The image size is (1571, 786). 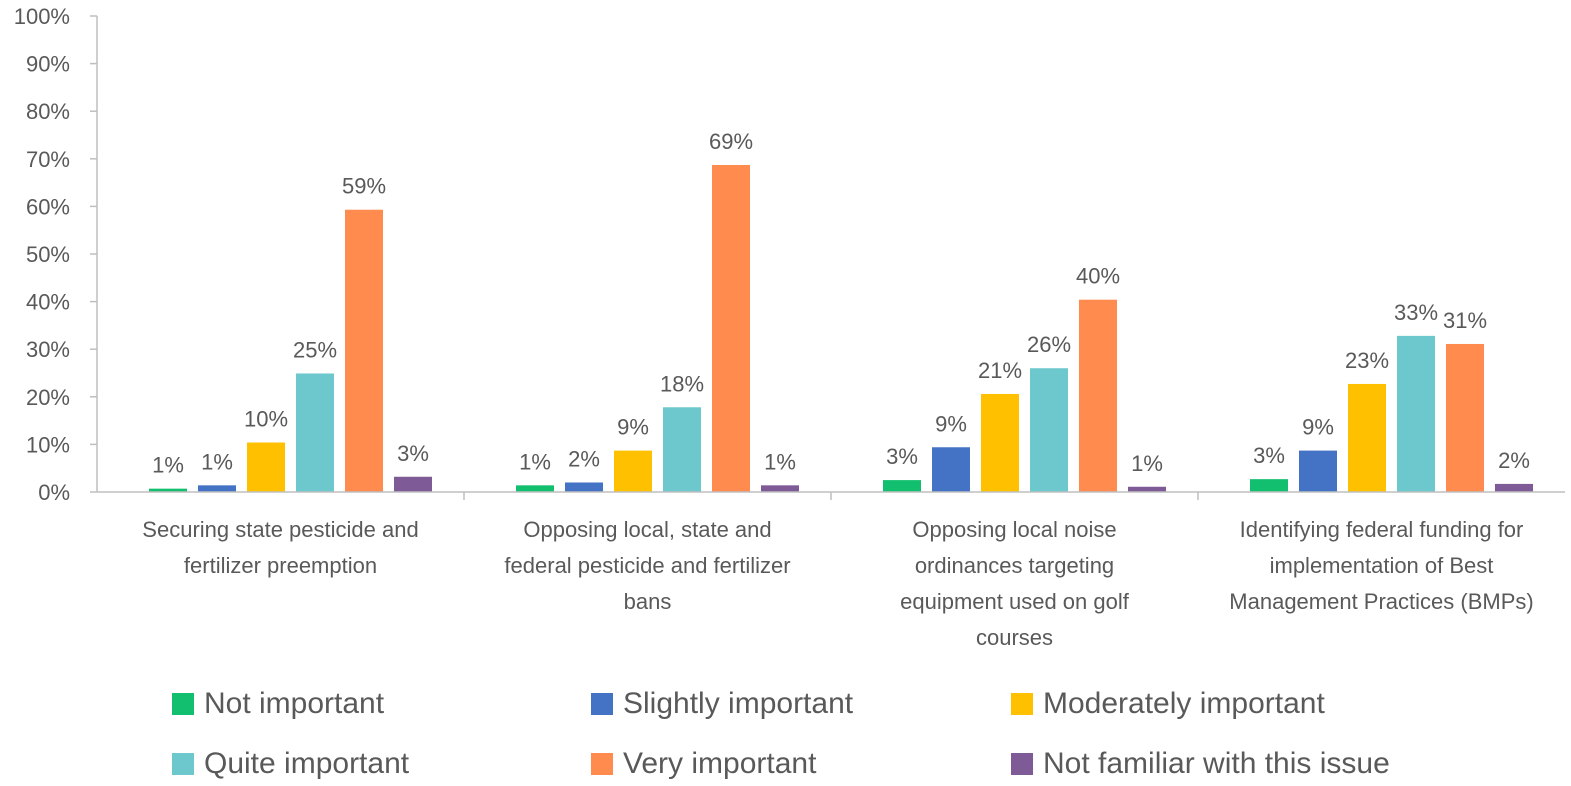 I want to click on data-label: 23%, so click(x=1367, y=360).